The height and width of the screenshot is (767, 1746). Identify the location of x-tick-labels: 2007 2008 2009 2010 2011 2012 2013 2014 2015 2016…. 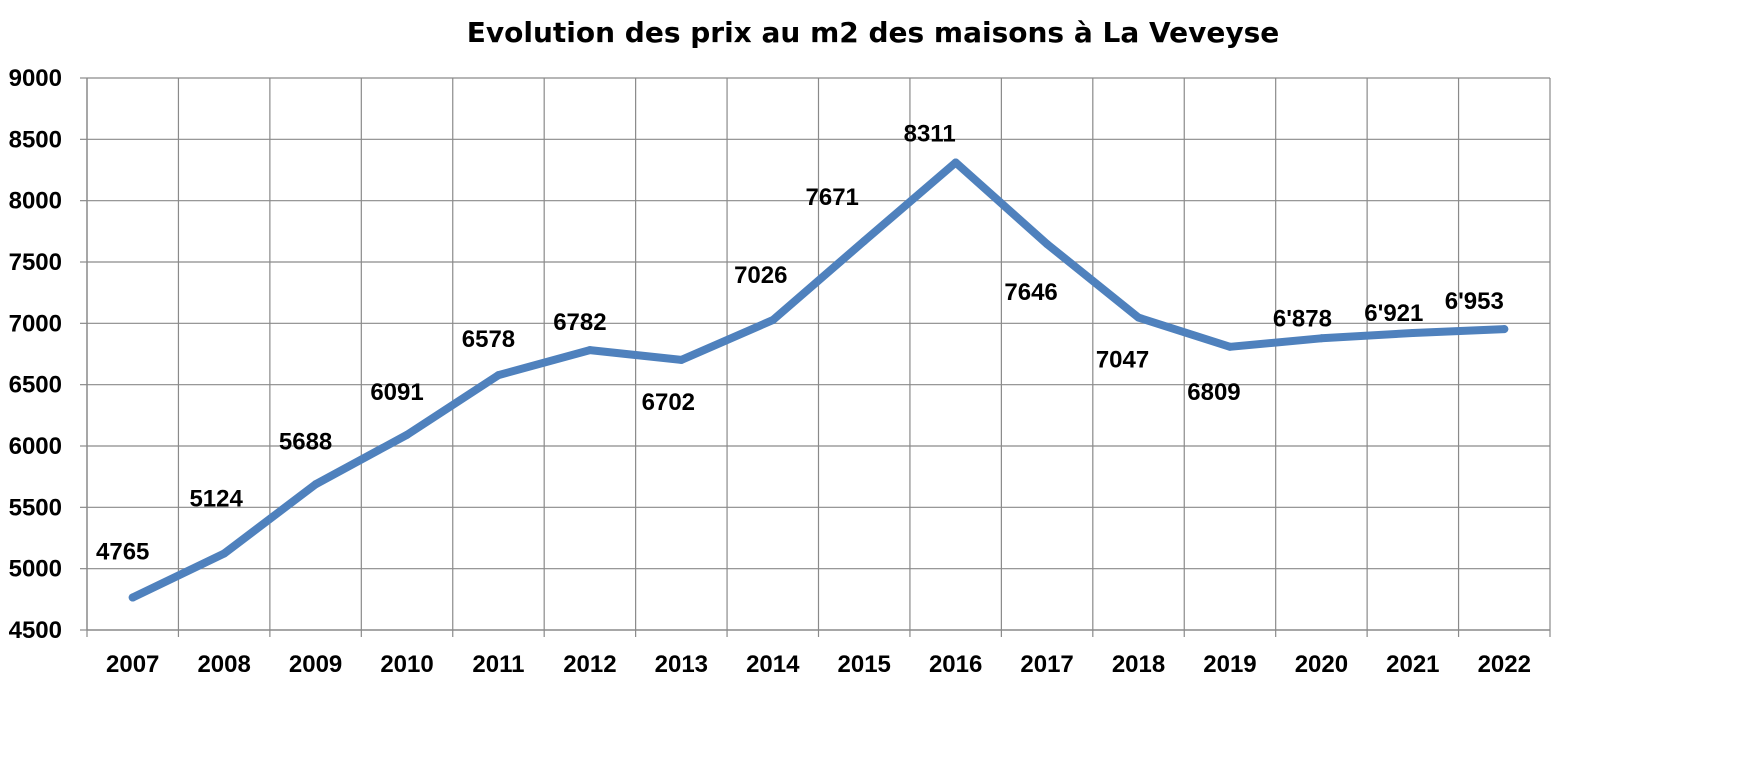
(818, 664).